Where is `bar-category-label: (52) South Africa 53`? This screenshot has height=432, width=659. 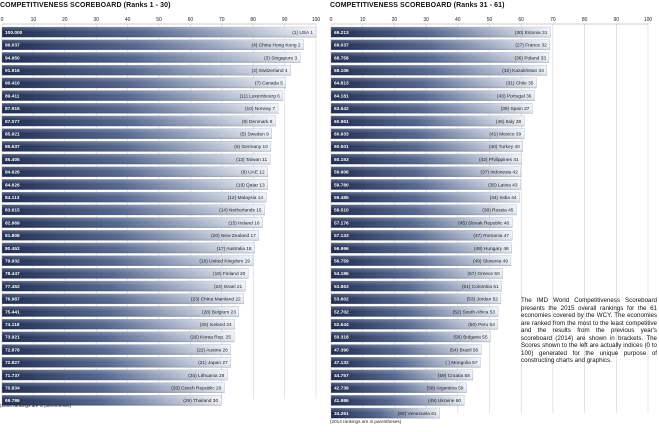 bar-category-label: (52) South Africa 53 is located at coordinates (474, 312).